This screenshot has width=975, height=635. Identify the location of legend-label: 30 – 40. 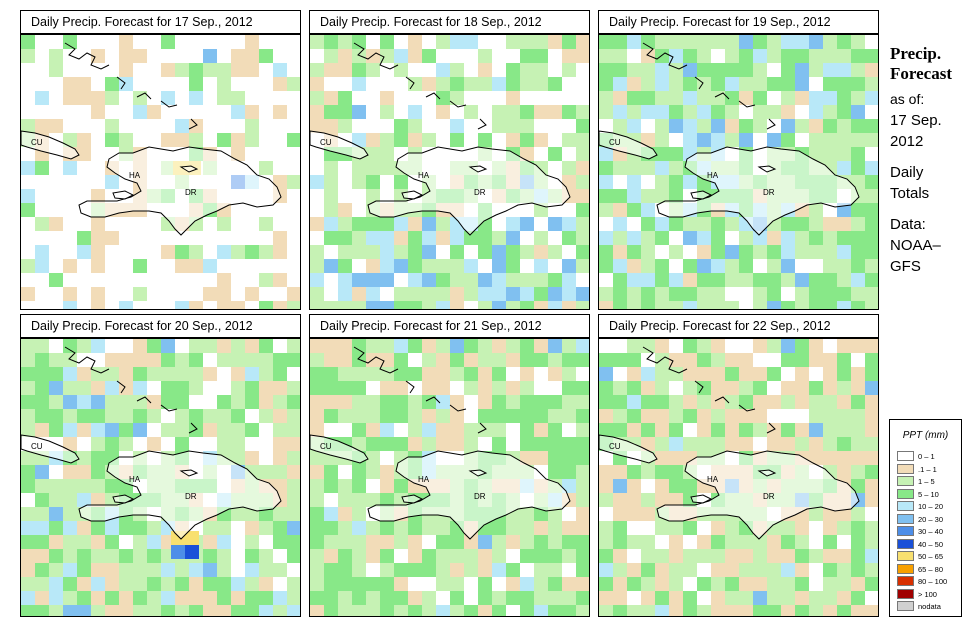
(931, 531).